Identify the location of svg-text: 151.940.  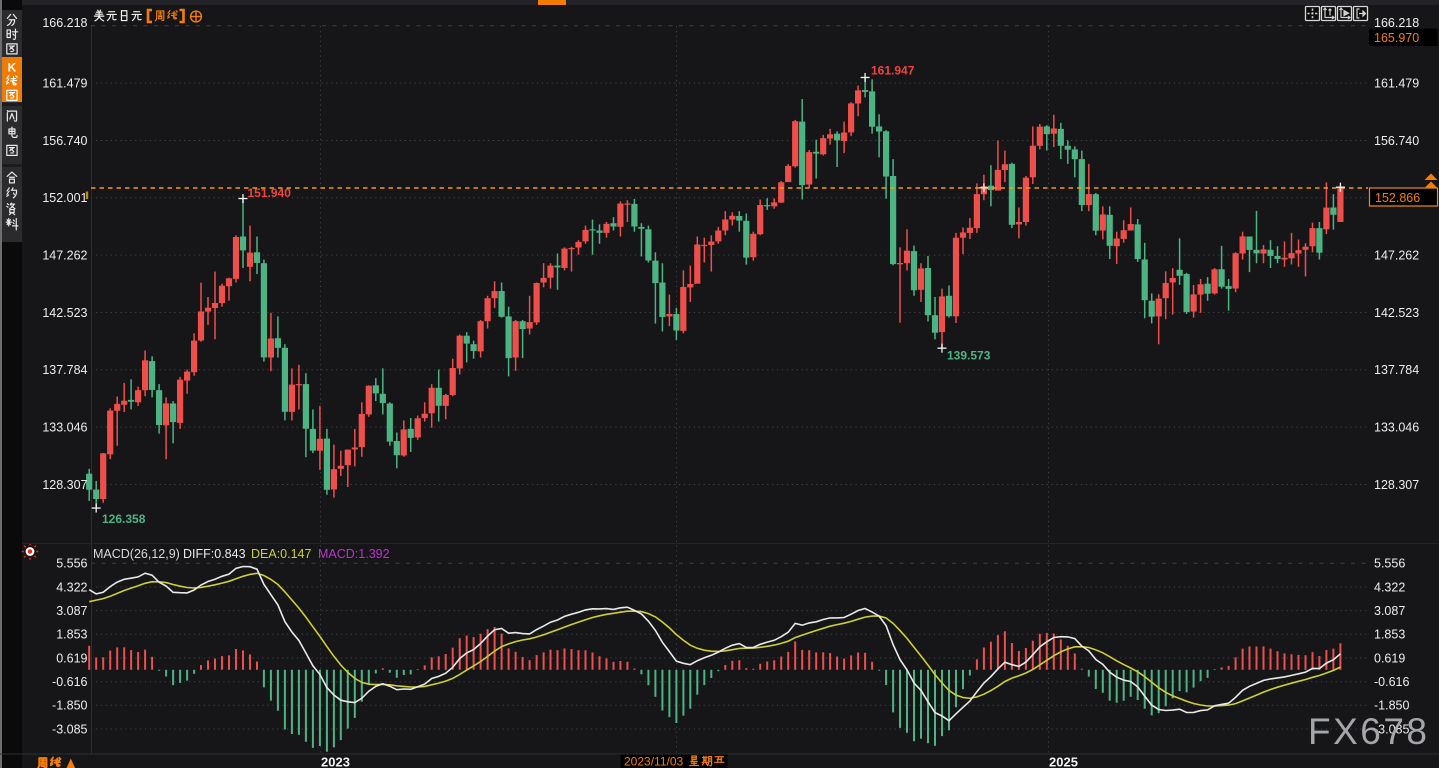
(270, 193).